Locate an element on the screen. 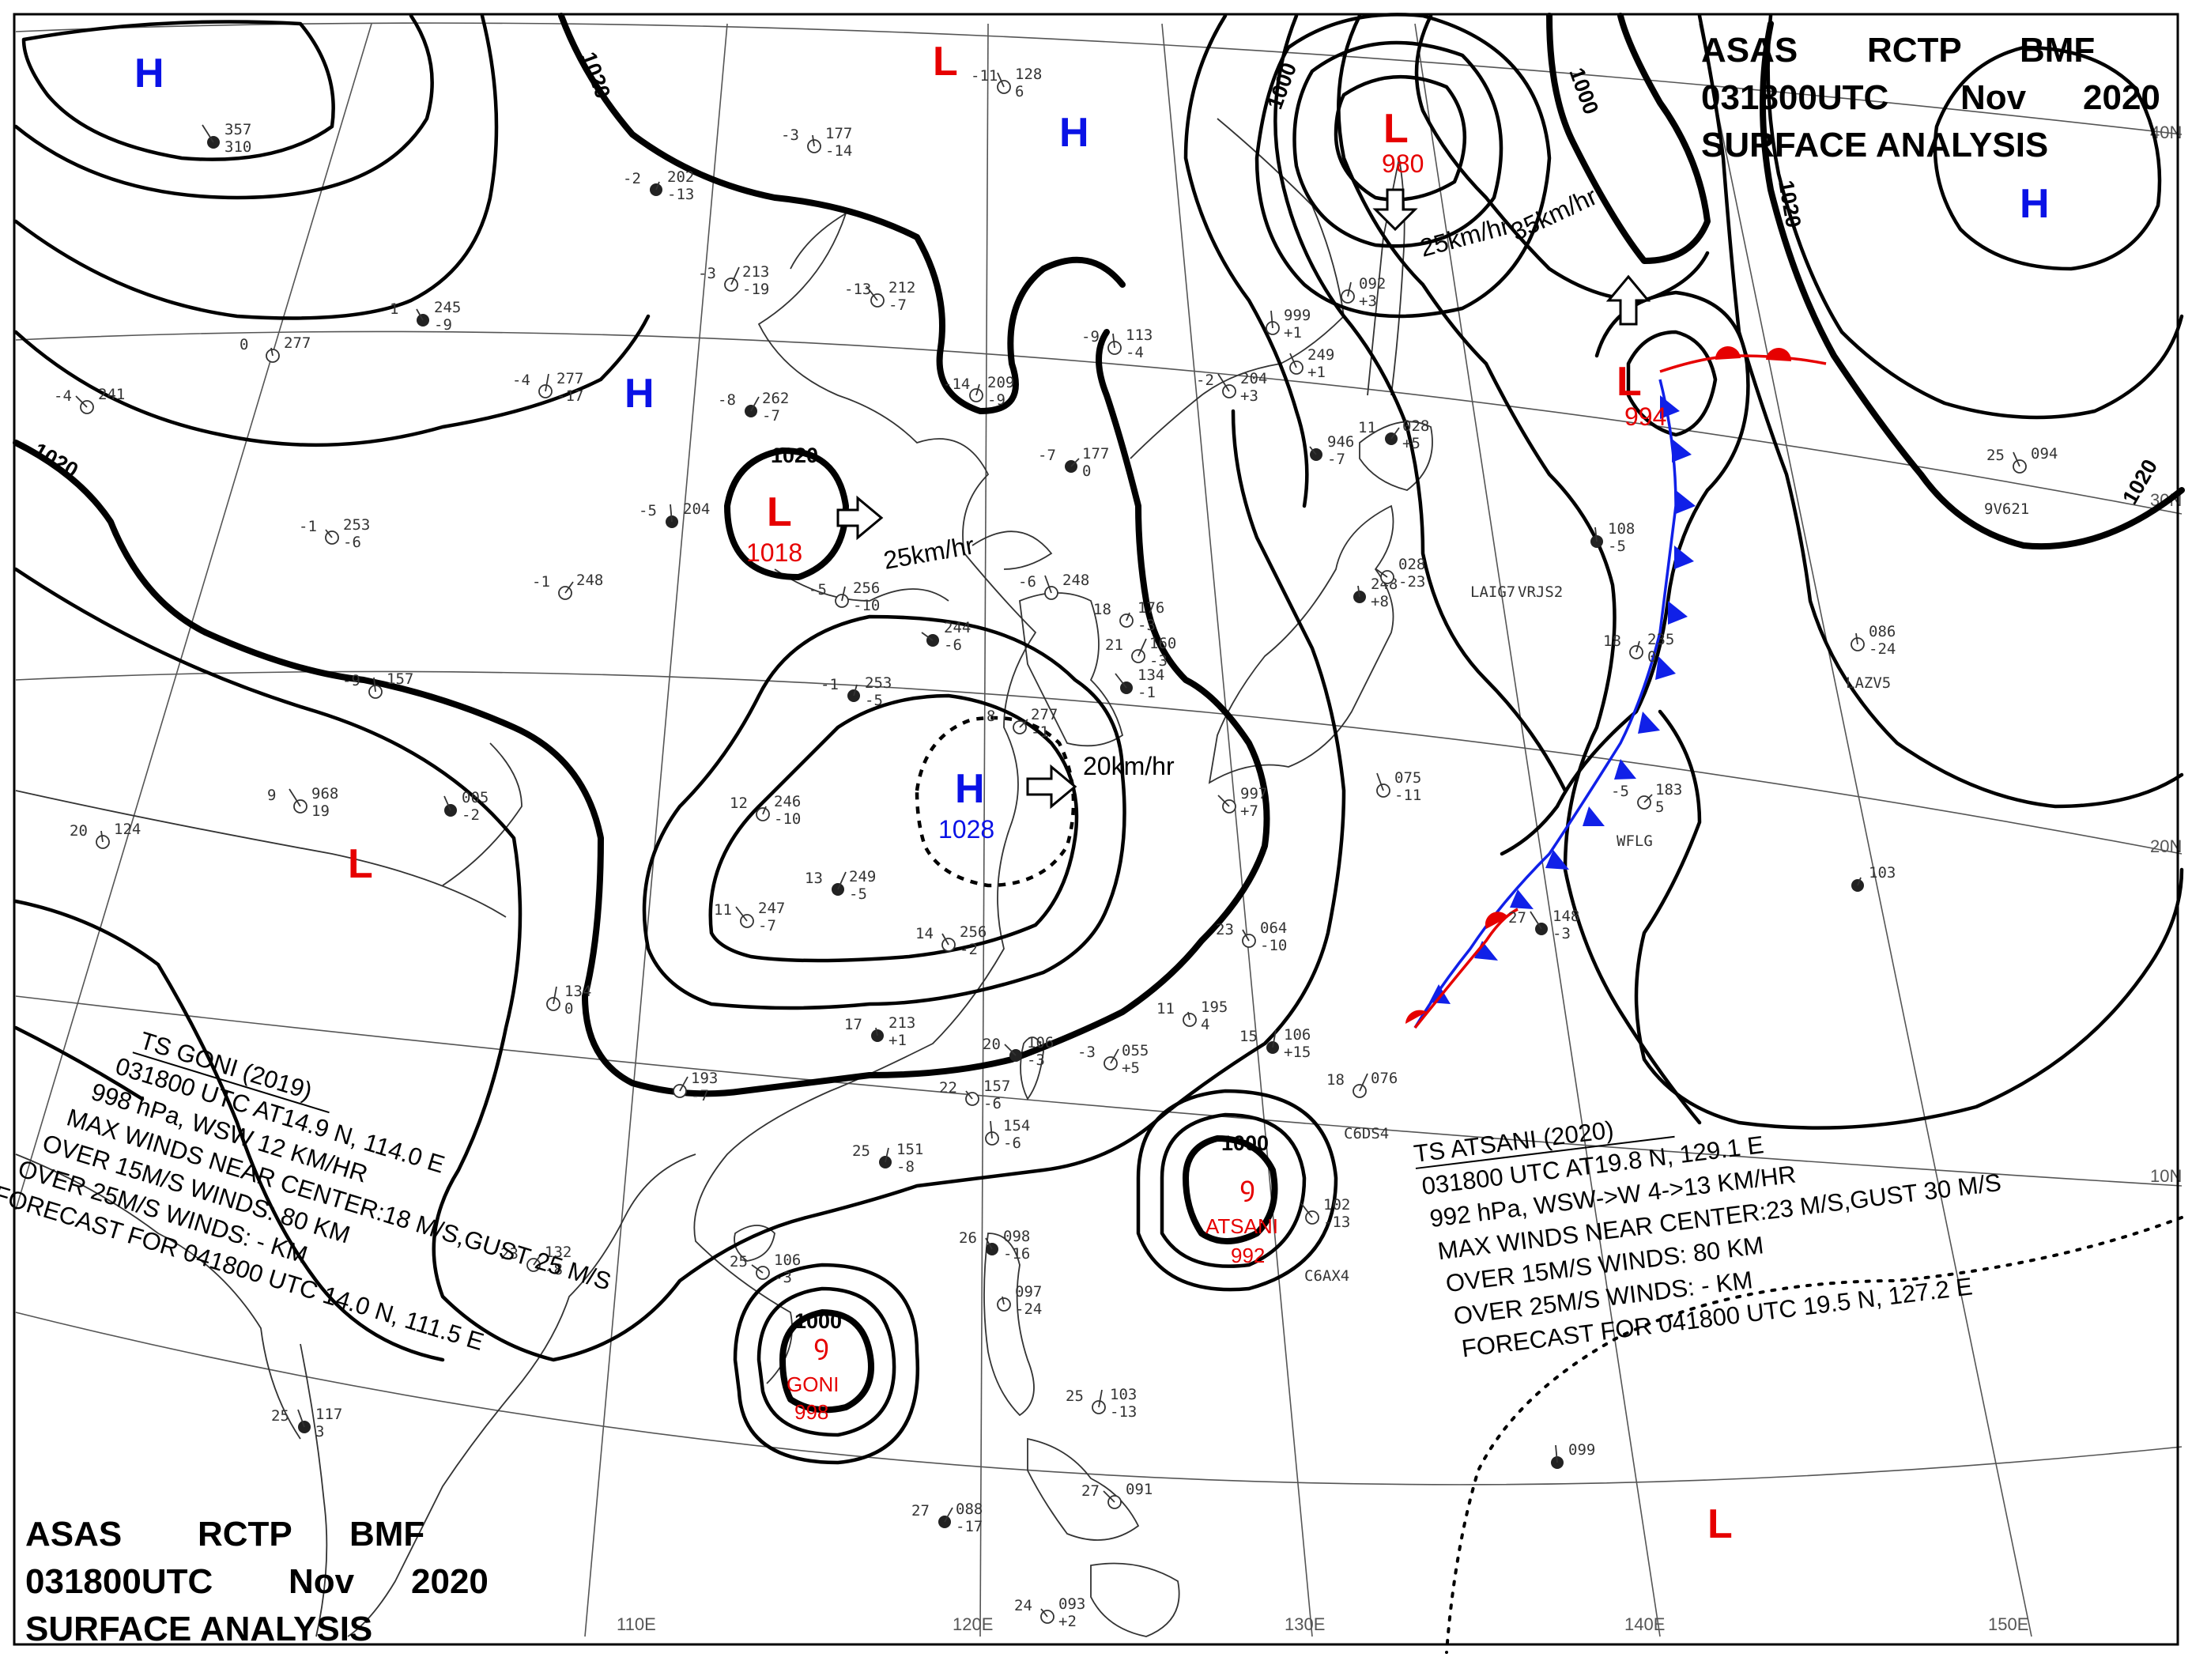 The height and width of the screenshot is (1680, 2192). parallel-30n is located at coordinates (1099, 422).